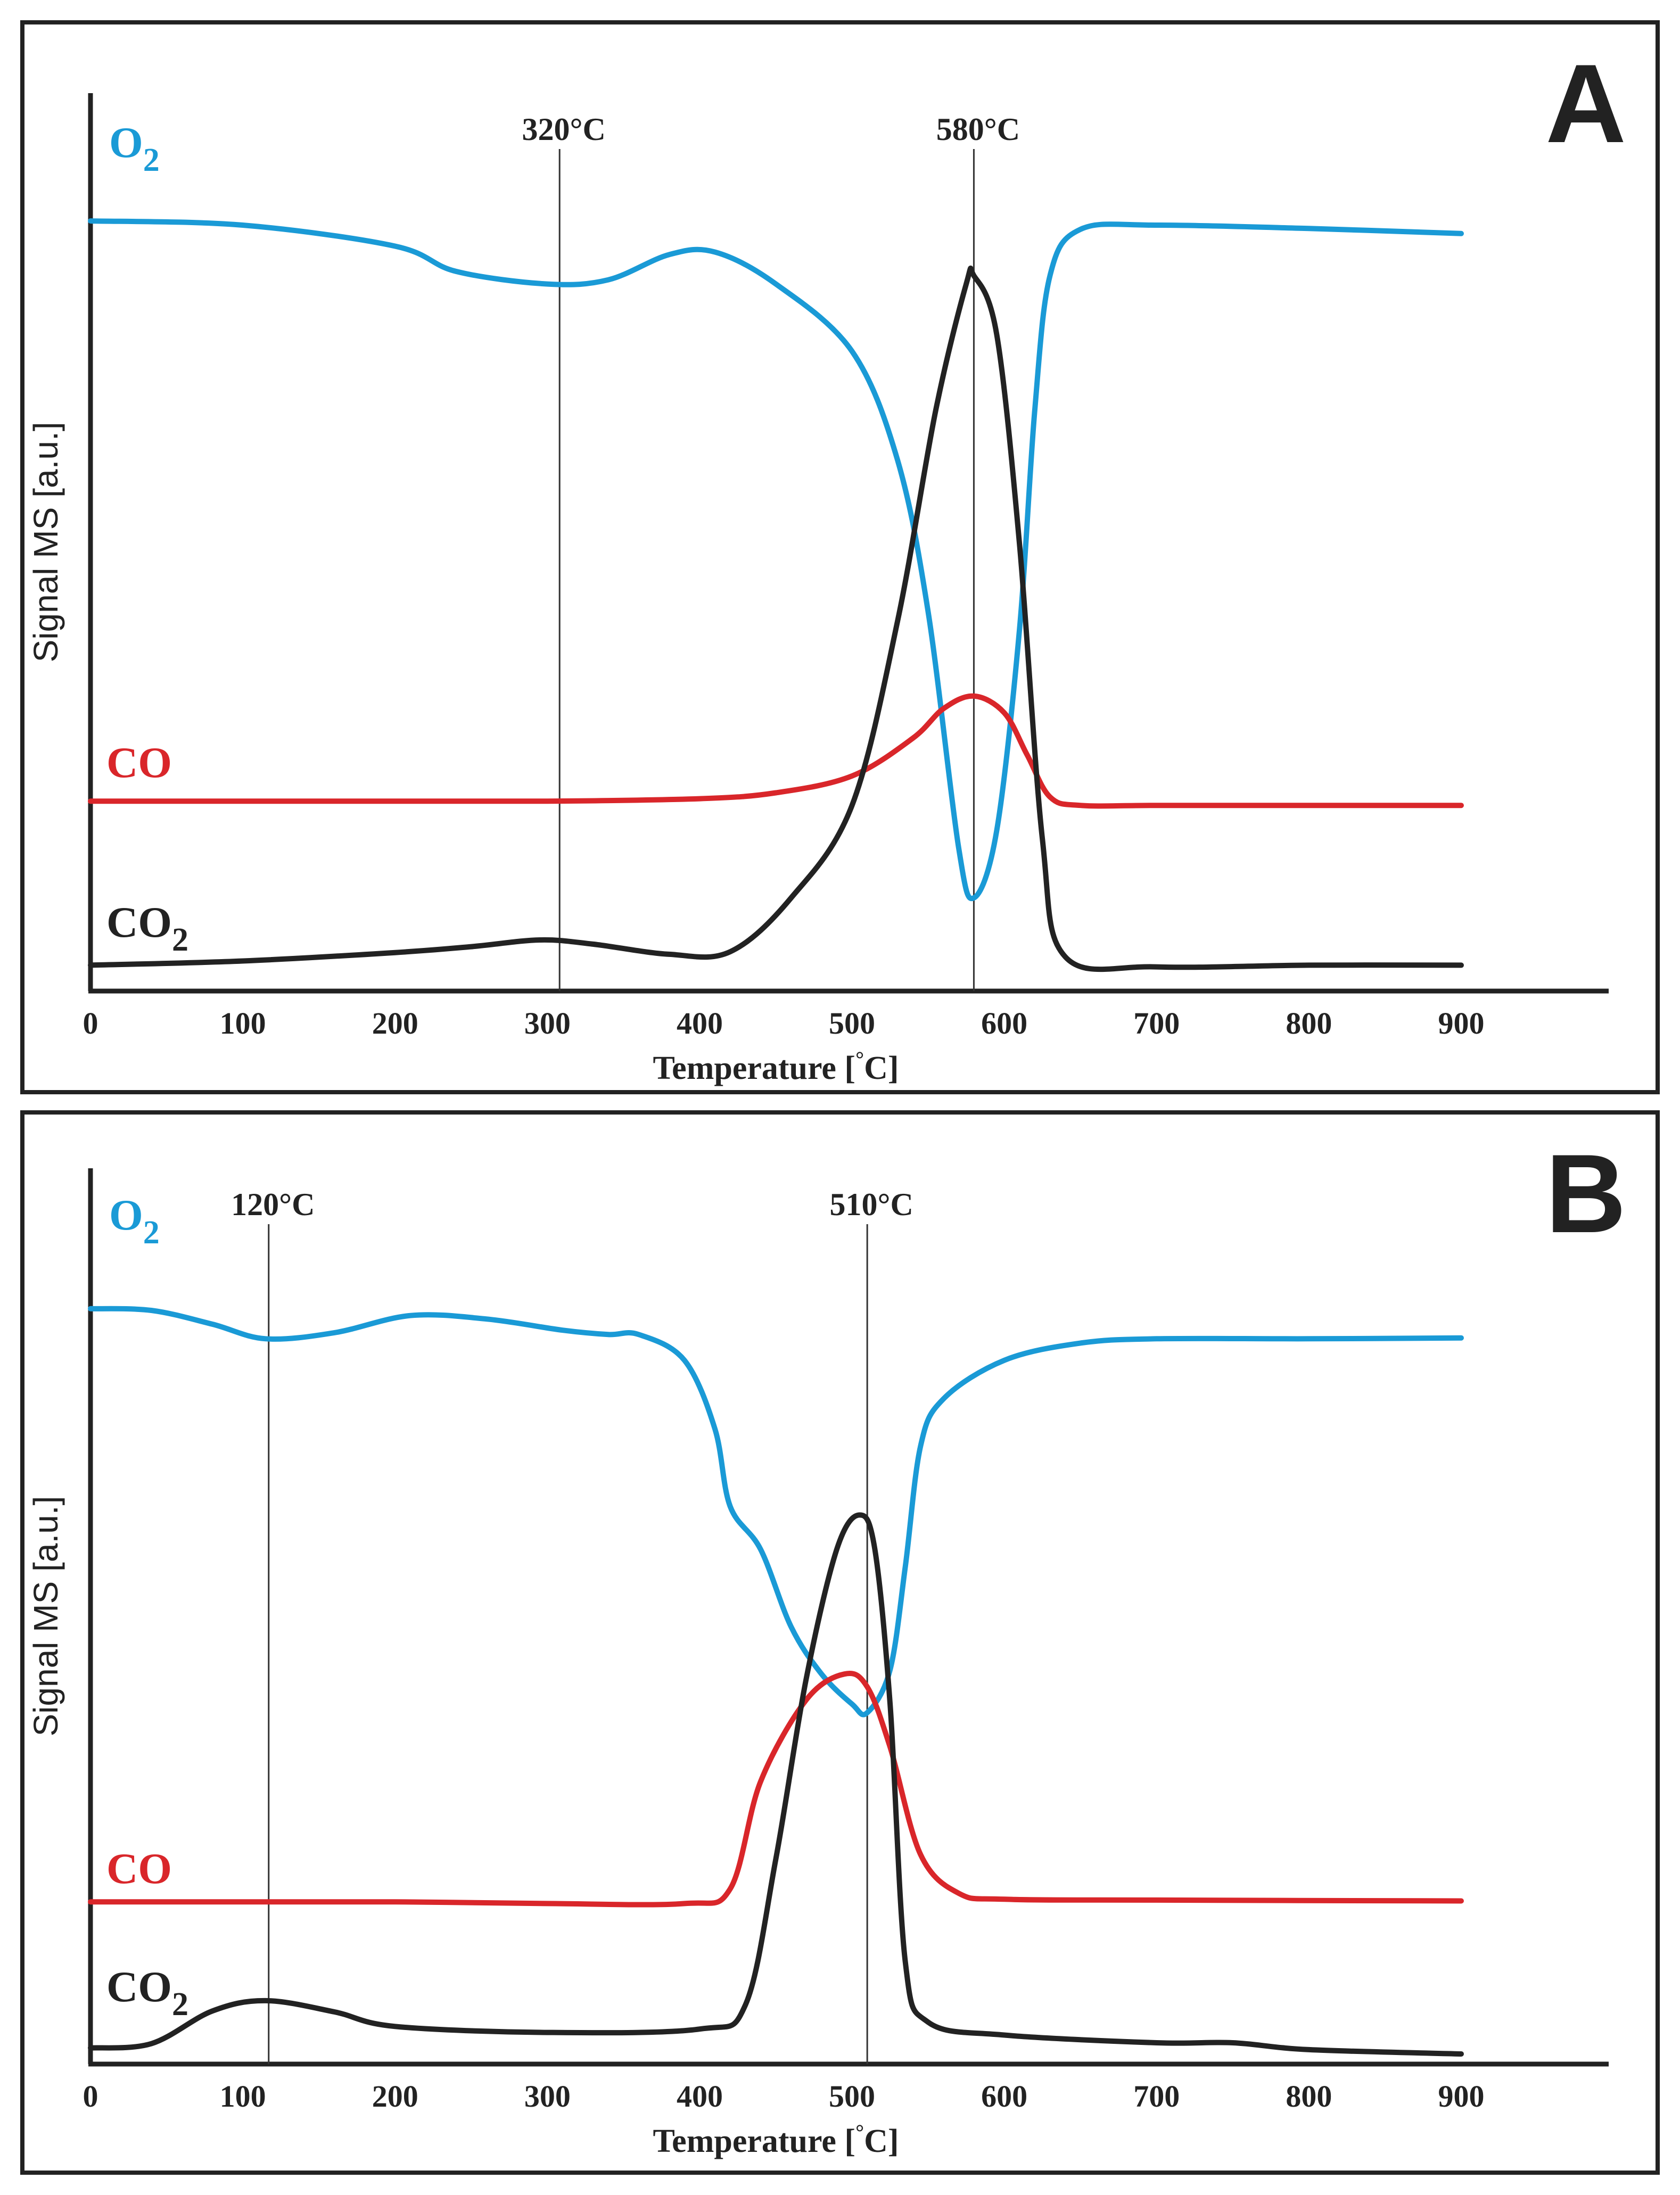 The width and height of the screenshot is (1680, 2195). What do you see at coordinates (1585, 103) in the screenshot?
I see `panel-label: A` at bounding box center [1585, 103].